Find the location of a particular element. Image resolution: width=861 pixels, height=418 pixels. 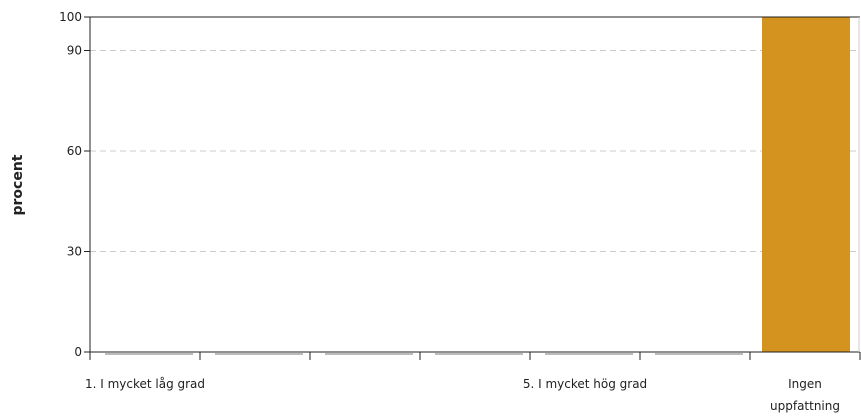

x-tick-label: uppfattning is located at coordinates (805, 406).